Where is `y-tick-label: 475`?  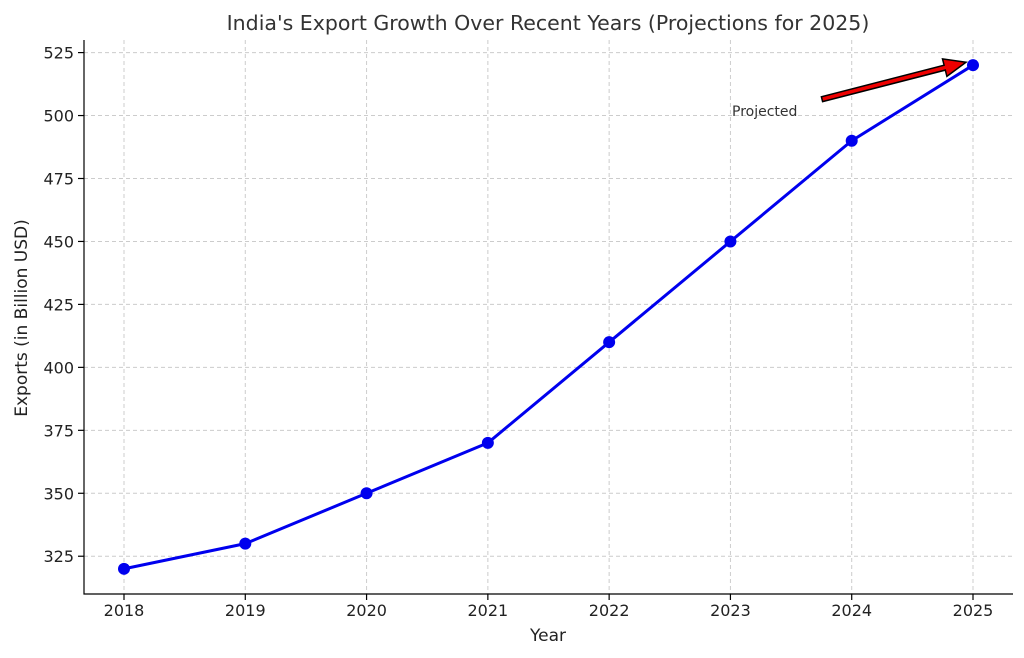 y-tick-label: 475 is located at coordinates (58, 179).